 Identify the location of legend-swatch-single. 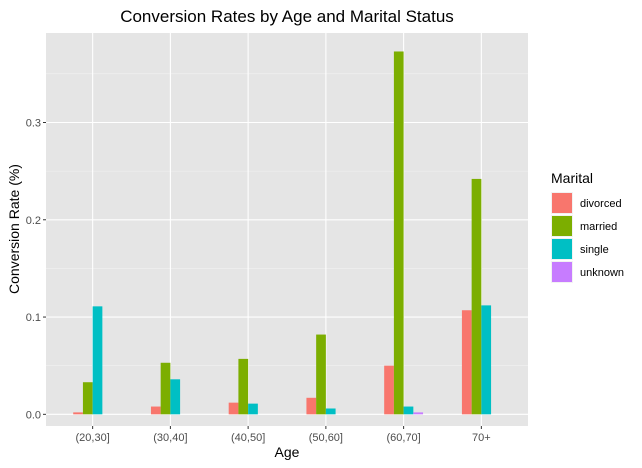
(562, 249).